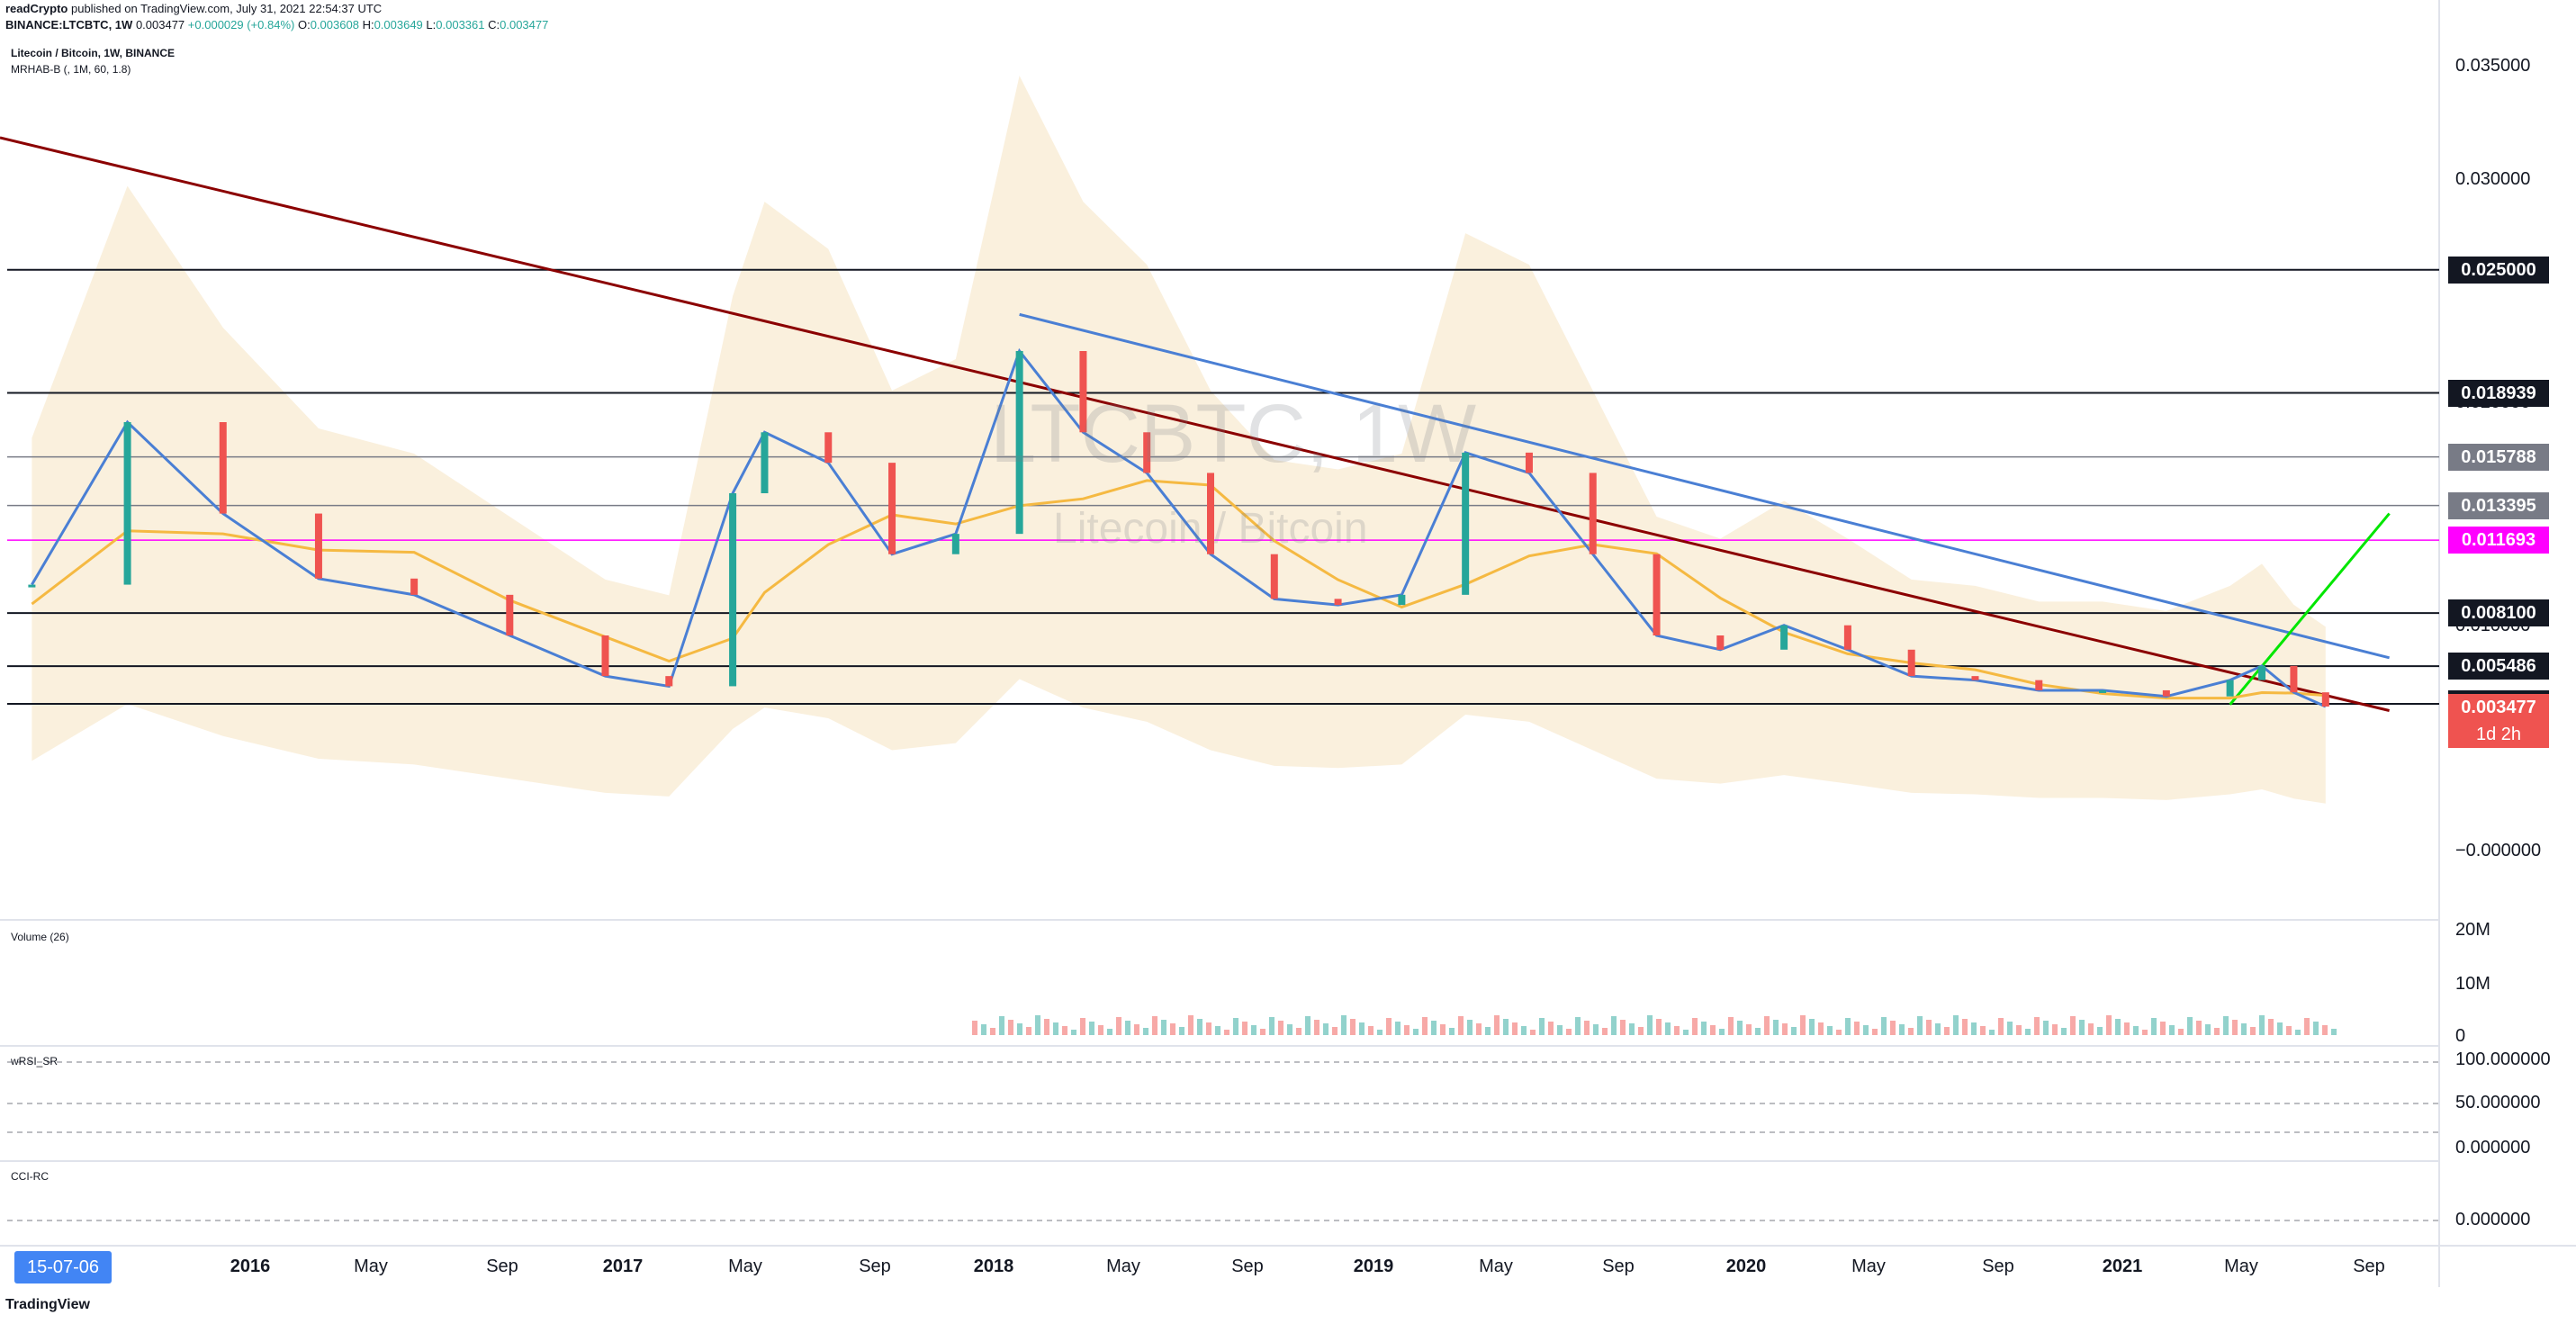 This screenshot has width=2576, height=1324. I want to click on open-value: 0.003608, so click(334, 25).